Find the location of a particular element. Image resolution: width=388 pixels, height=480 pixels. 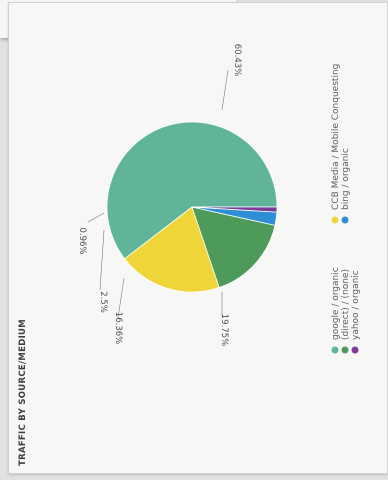

chart-title: TRAFFIC BY SOURCE/MEDIUM is located at coordinates (23, 392).